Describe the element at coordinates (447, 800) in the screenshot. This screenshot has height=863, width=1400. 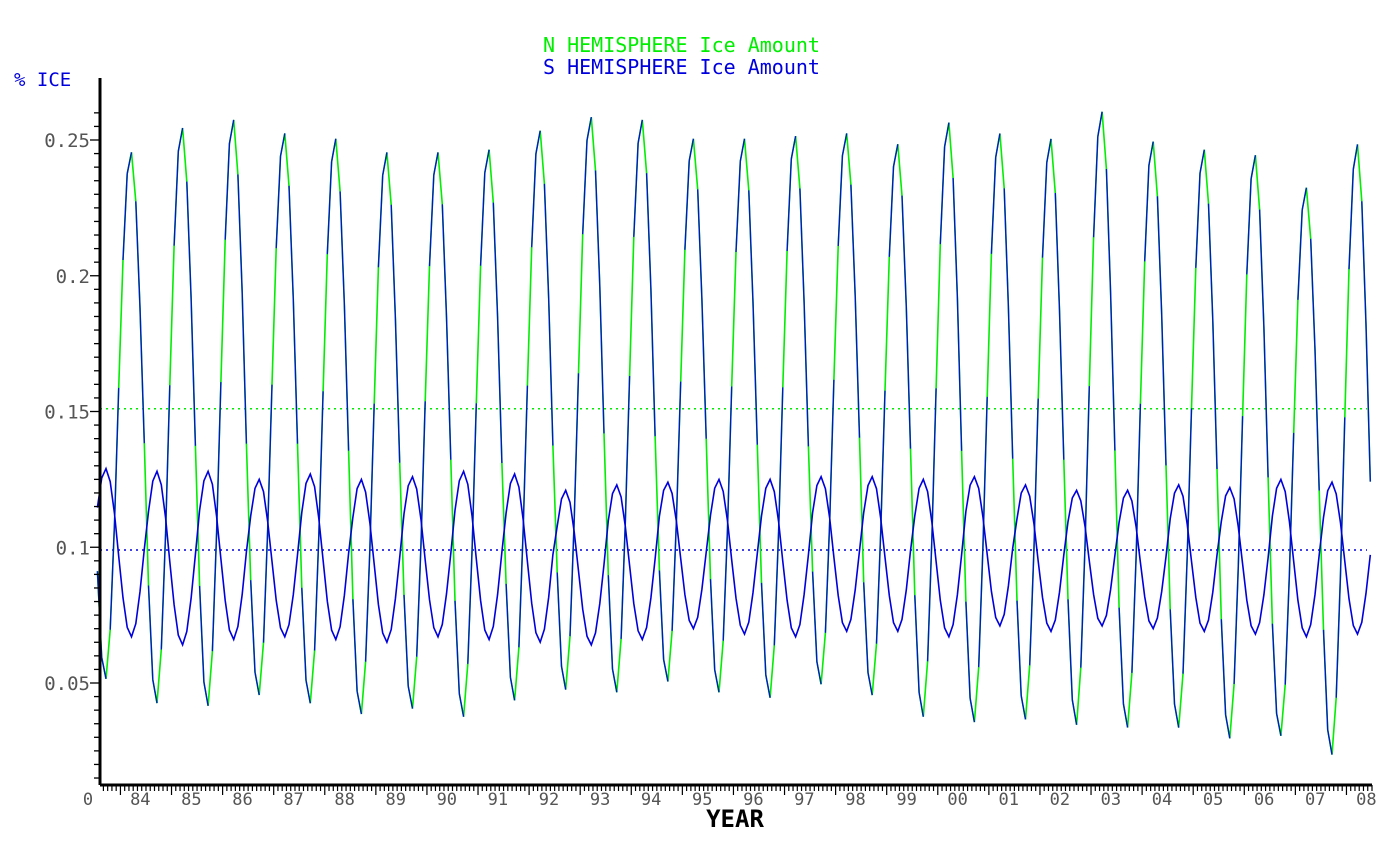
I see `x-tick-label: 90` at that location.